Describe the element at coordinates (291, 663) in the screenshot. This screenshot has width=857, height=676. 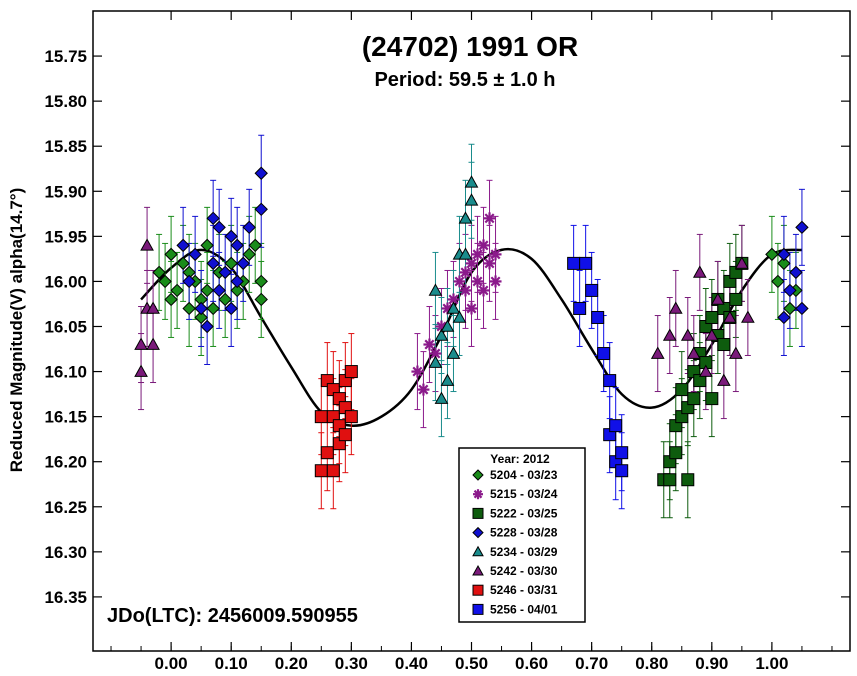
I see `x-tick-label: 0.20` at that location.